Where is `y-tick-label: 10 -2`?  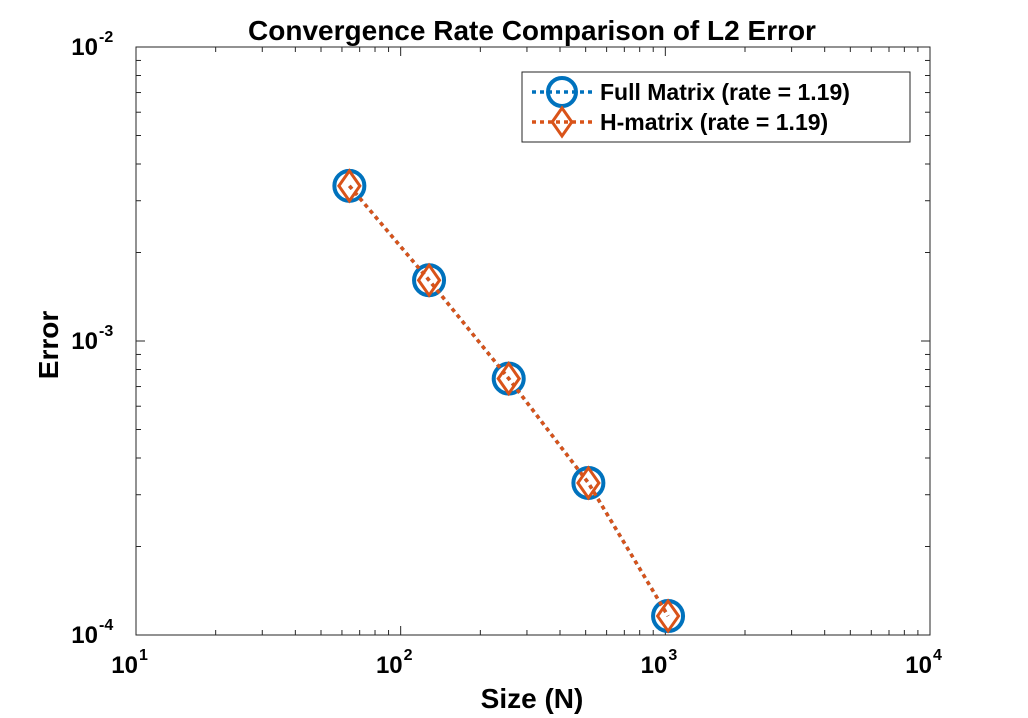 y-tick-label: 10 -2 is located at coordinates (92, 45).